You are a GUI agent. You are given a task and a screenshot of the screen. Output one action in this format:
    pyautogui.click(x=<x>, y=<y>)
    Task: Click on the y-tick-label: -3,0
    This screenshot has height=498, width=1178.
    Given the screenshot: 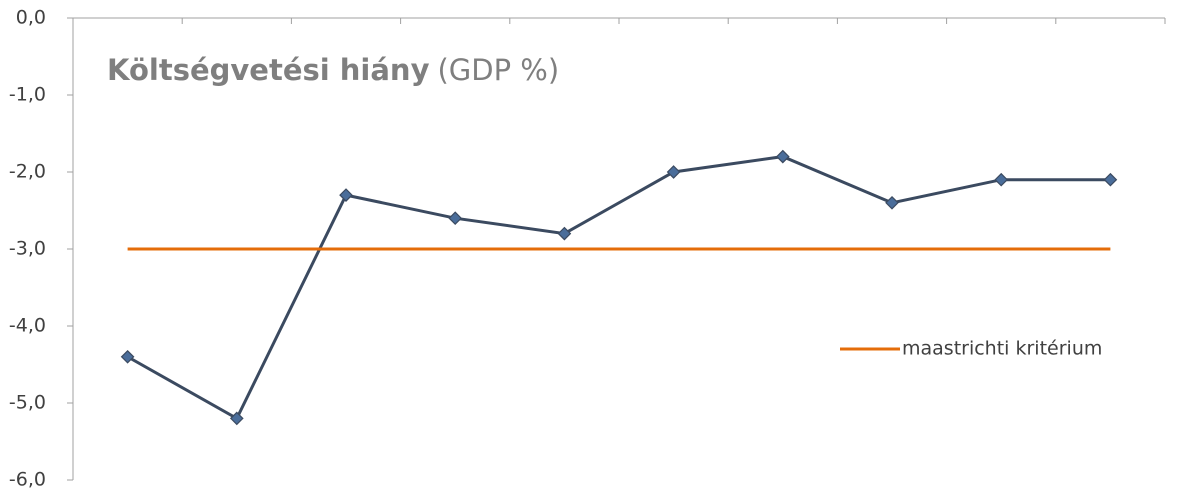 What is the action you would take?
    pyautogui.click(x=27, y=249)
    